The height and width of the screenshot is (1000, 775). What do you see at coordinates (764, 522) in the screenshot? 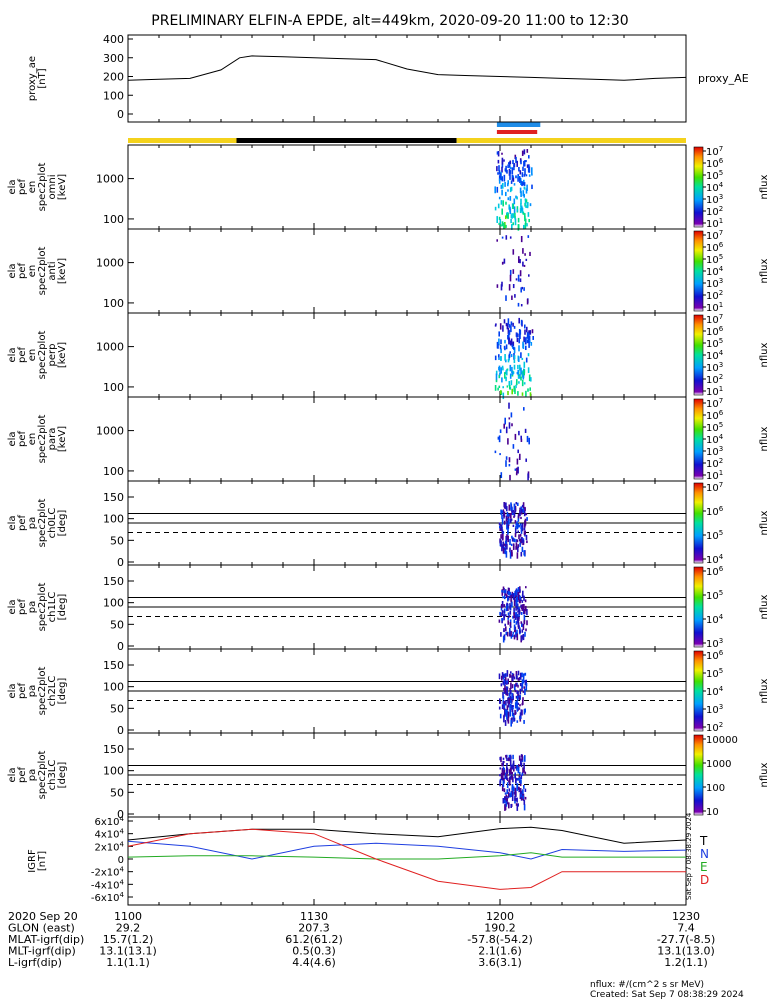
I see `colorbar-label: nflux` at bounding box center [764, 522].